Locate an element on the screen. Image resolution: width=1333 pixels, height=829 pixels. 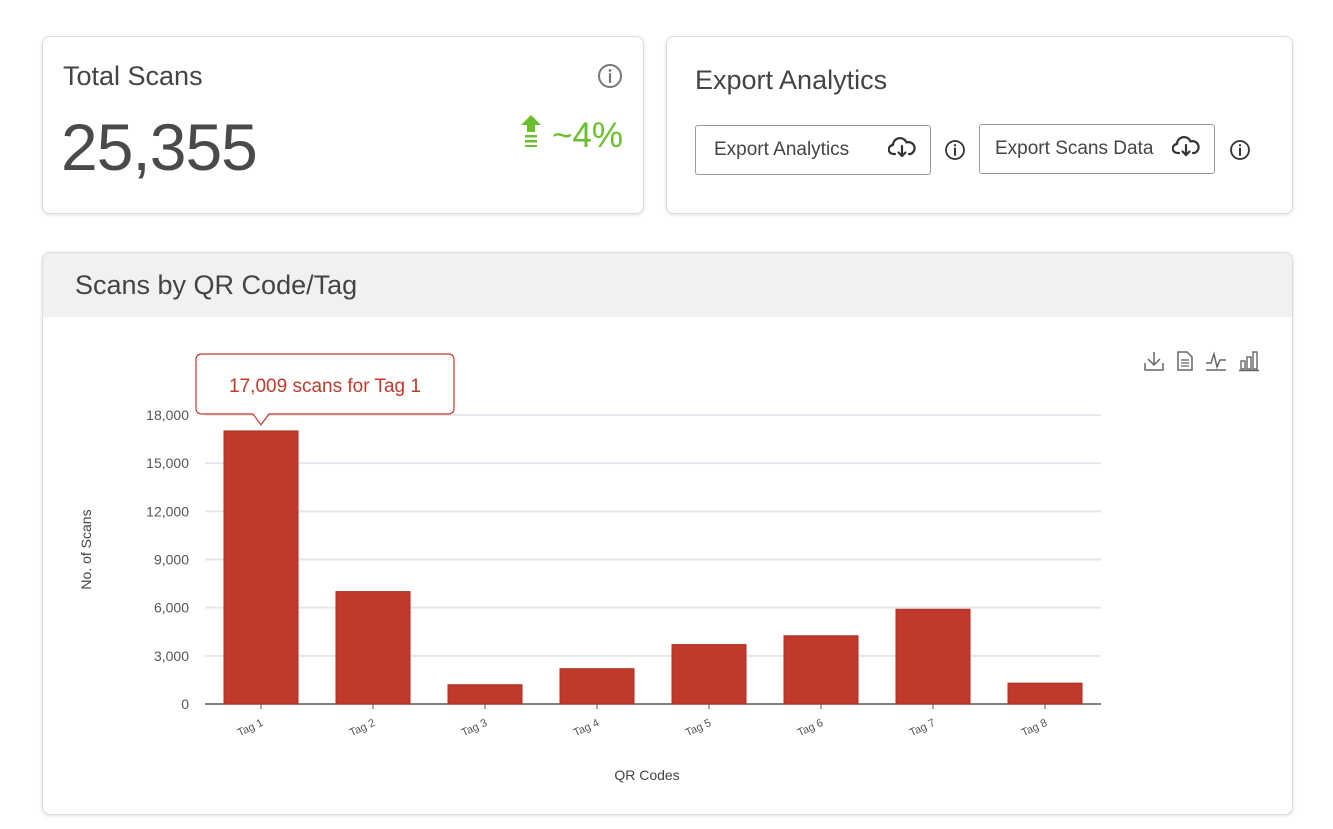
y-tick-label: 9,000 is located at coordinates (171, 560).